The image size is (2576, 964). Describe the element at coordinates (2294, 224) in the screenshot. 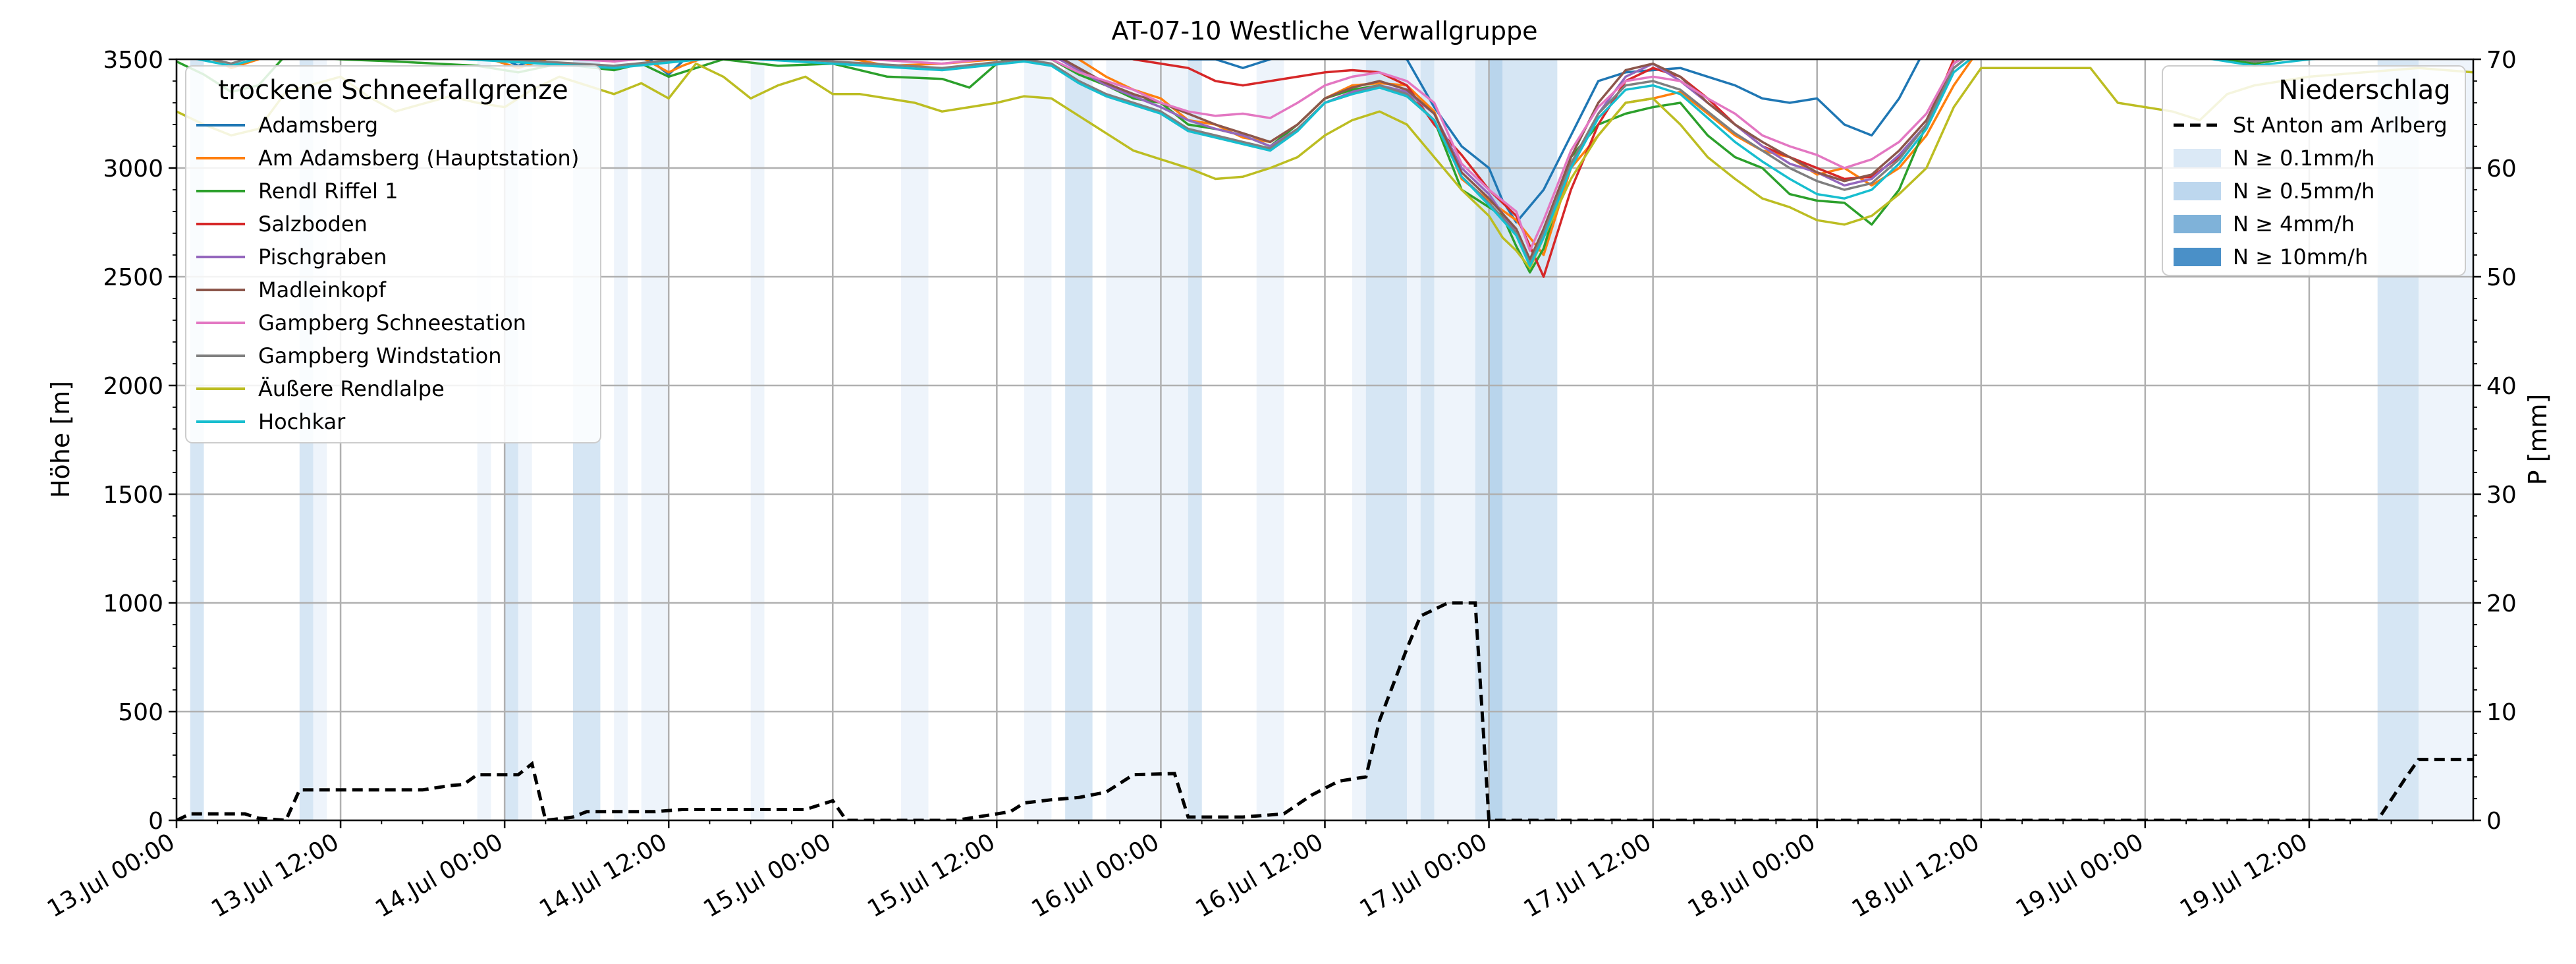

I see `legend-band-label-2: N ≥ 4mm/h` at that location.